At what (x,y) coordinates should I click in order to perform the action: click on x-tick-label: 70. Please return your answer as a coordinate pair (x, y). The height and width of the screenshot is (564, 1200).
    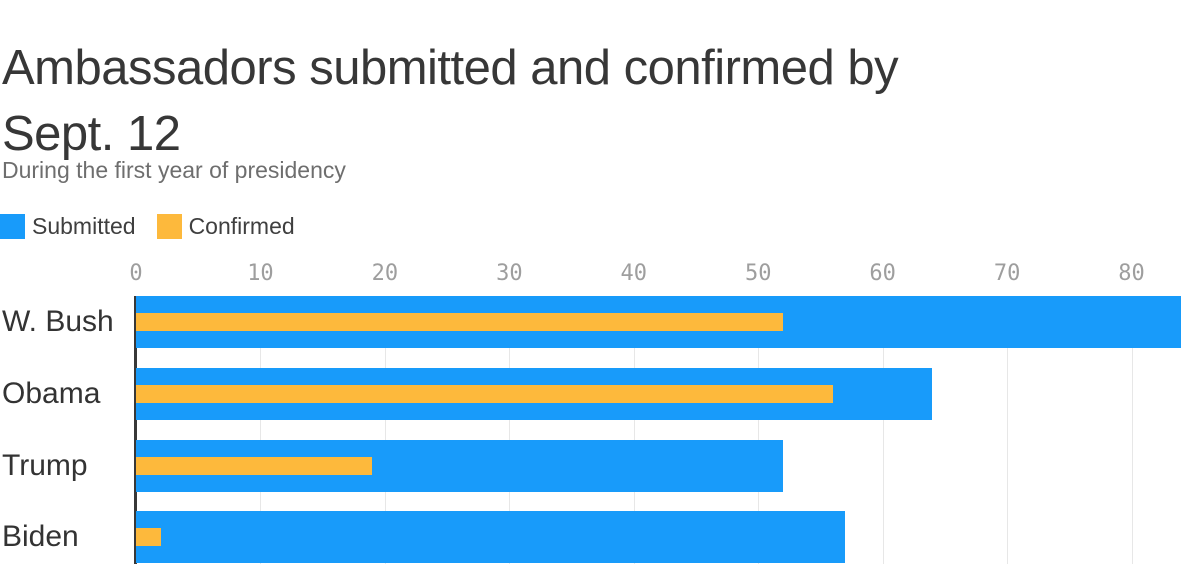
    Looking at the image, I should click on (1007, 273).